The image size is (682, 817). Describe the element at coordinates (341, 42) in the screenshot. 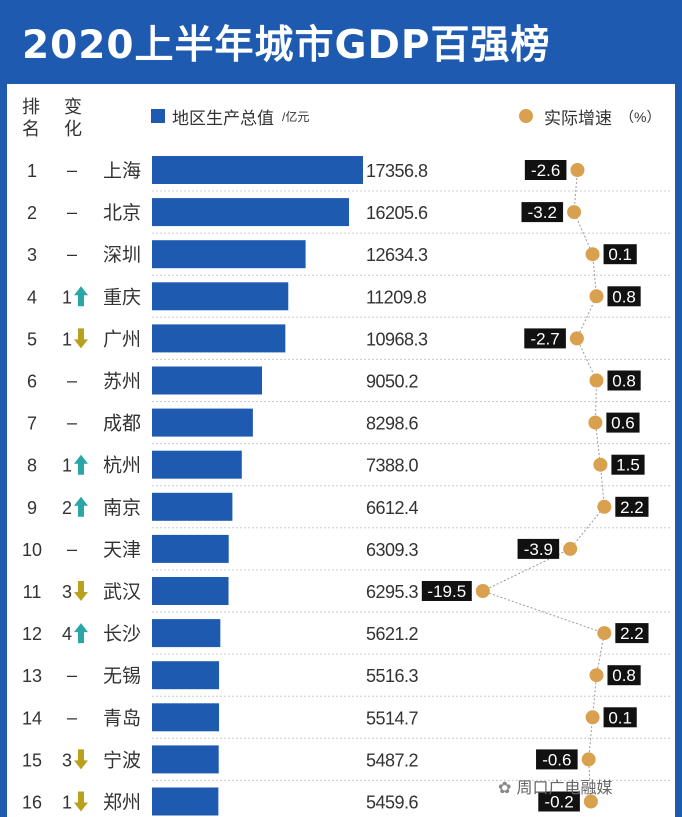

I see `title-bar: 2020上半年城市GDP百强榜` at that location.